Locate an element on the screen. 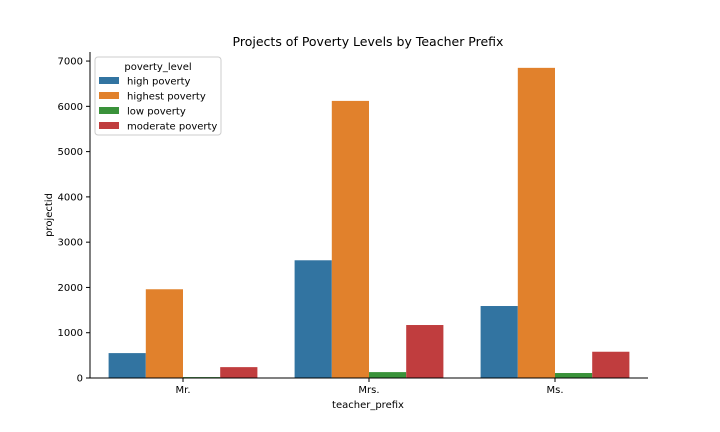  bar-moderate-poverty-ms is located at coordinates (611, 364).